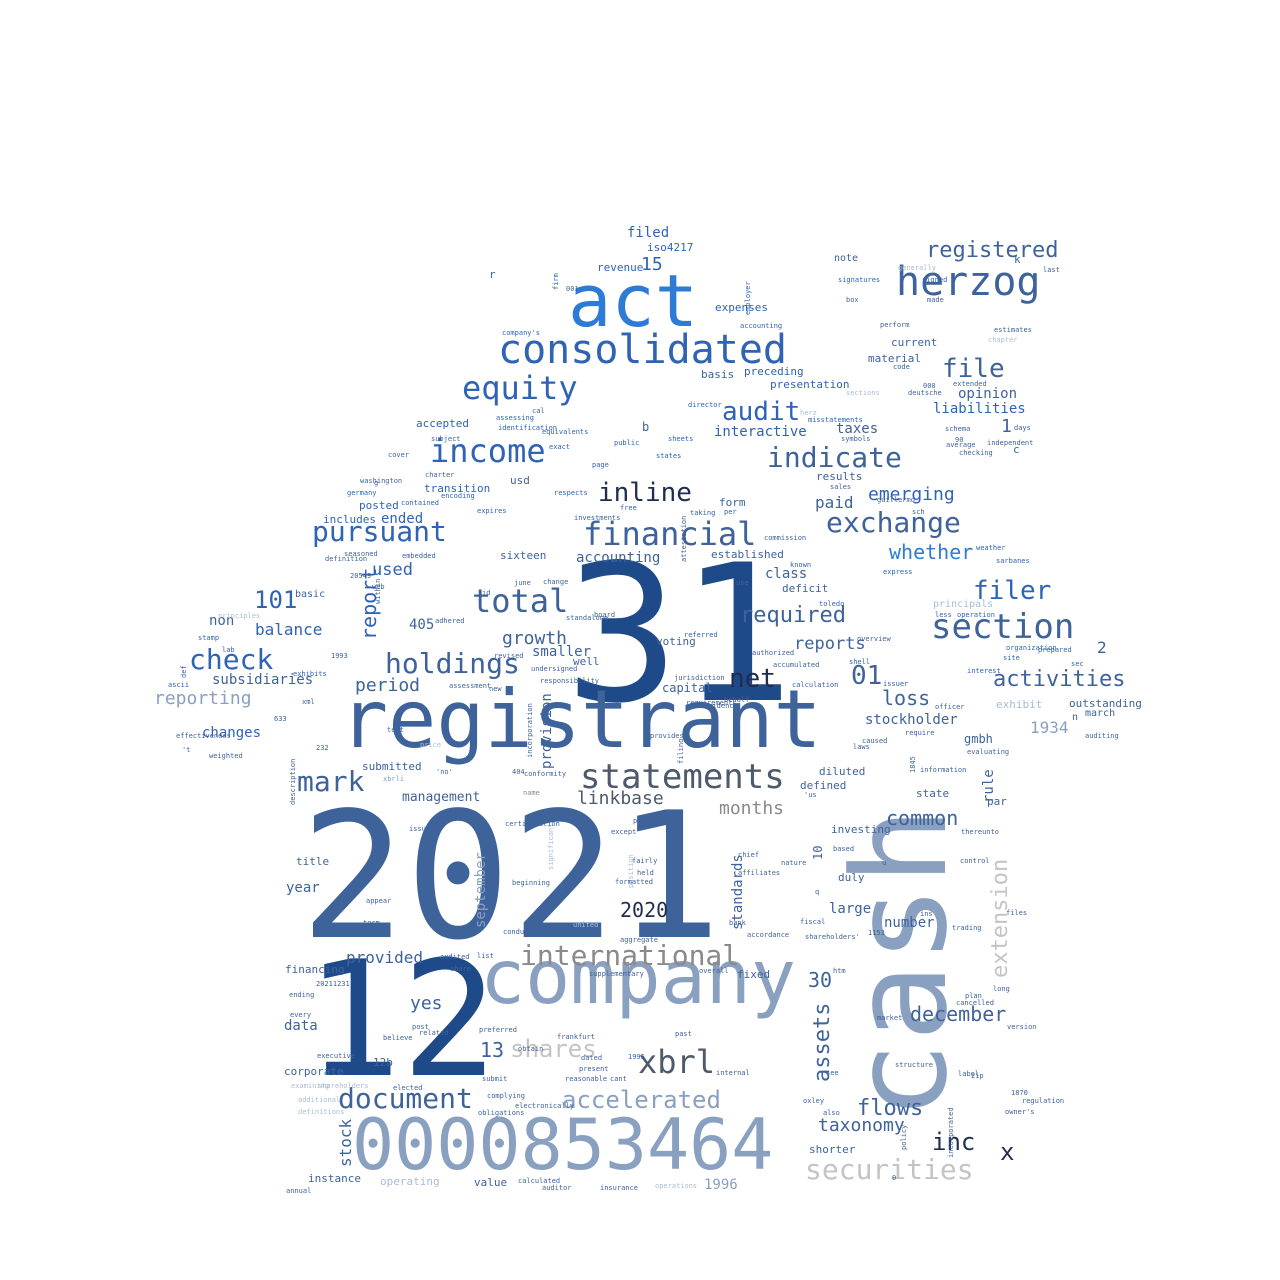 The width and height of the screenshot is (1280, 1280). I want to click on word-cloud-term: insurance, so click(619, 1188).